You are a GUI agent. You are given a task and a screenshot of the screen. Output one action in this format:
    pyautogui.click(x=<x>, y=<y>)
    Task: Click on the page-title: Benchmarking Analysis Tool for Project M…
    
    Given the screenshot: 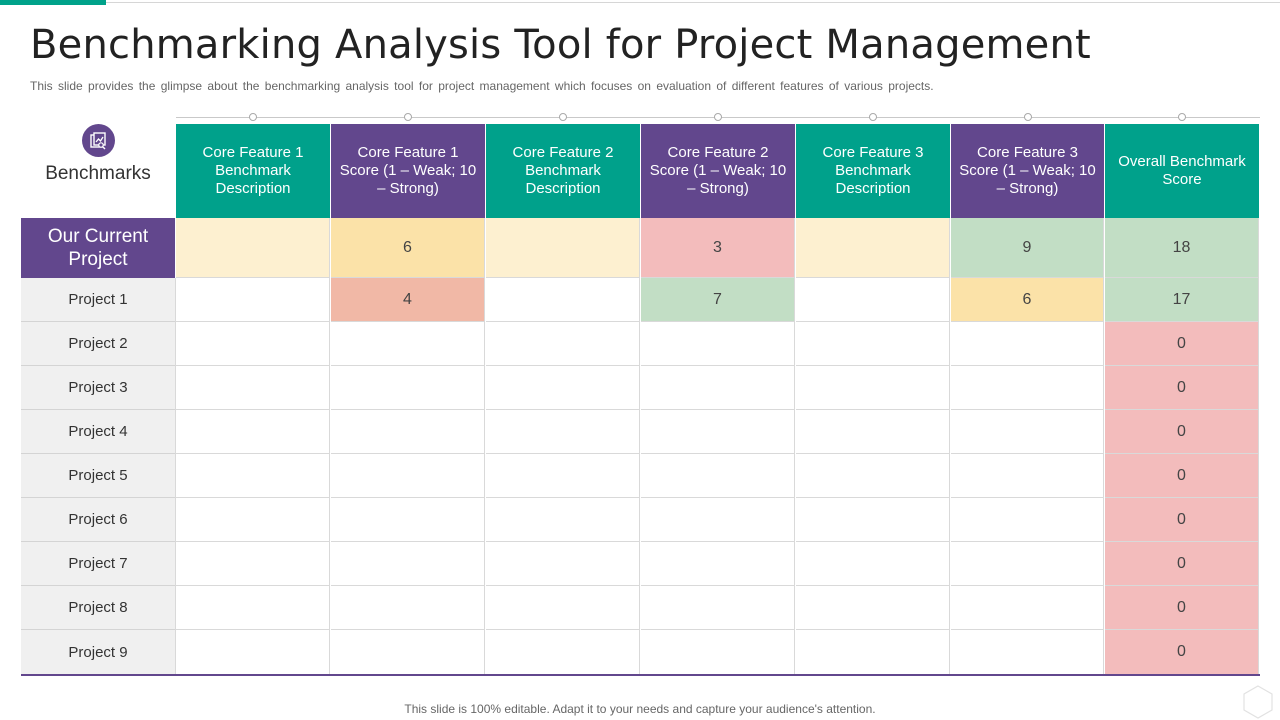 What is the action you would take?
    pyautogui.click(x=560, y=45)
    